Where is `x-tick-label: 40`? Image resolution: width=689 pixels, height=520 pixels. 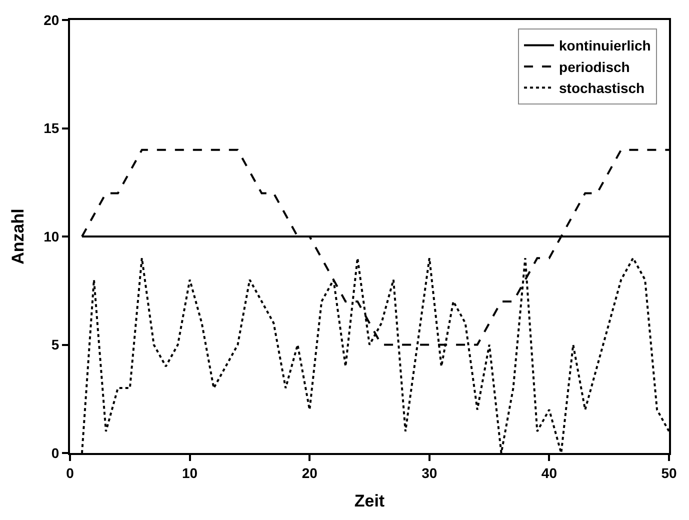
x-tick-label: 40 is located at coordinates (549, 472).